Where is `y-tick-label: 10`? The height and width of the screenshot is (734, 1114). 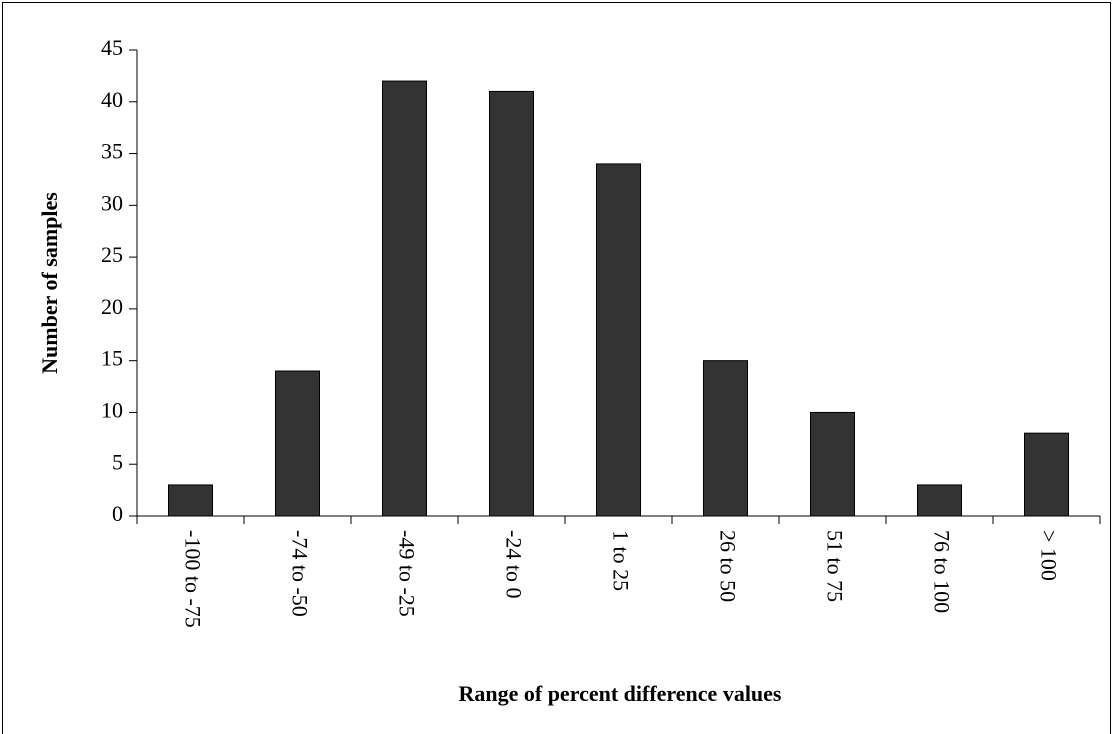 y-tick-label: 10 is located at coordinates (112, 409).